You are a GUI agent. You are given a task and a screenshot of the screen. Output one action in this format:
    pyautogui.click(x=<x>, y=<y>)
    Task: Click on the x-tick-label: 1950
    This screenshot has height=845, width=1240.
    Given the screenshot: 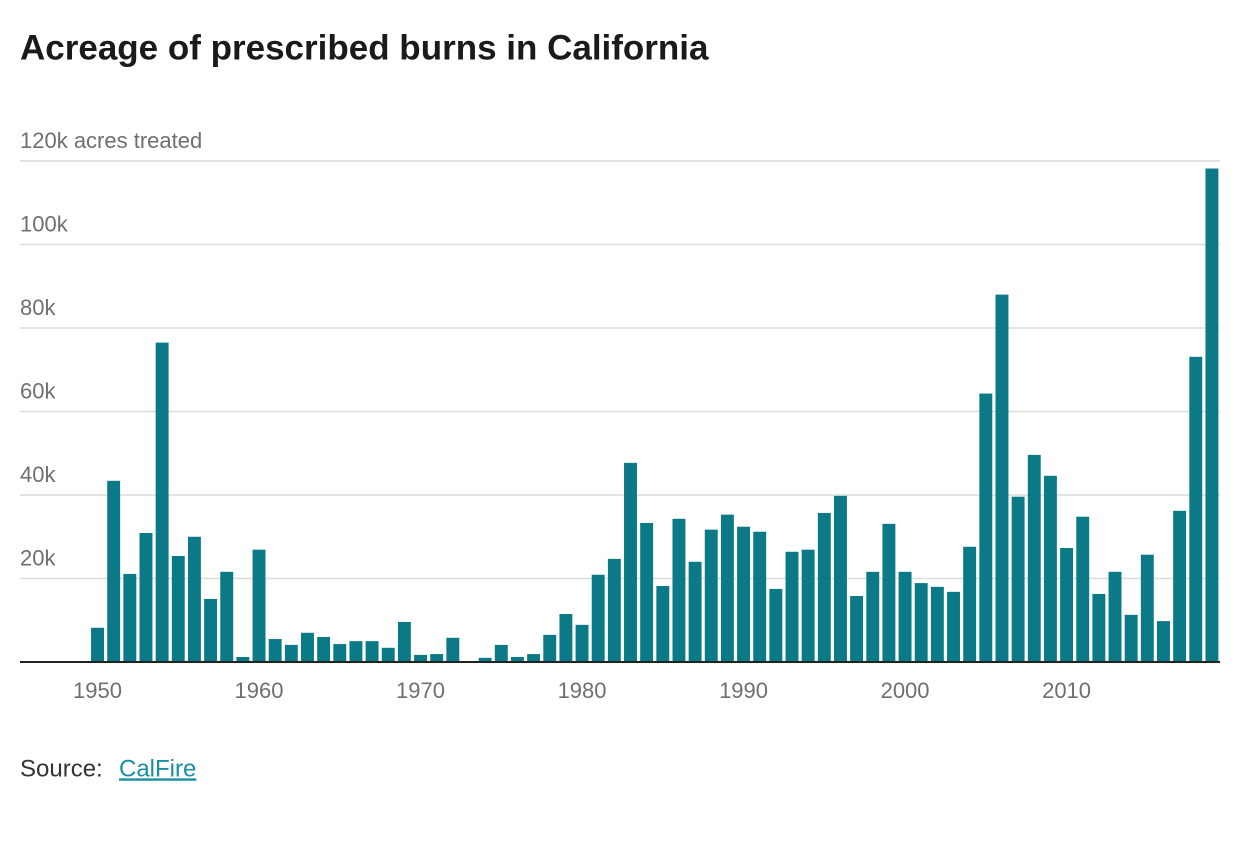 What is the action you would take?
    pyautogui.click(x=97, y=690)
    